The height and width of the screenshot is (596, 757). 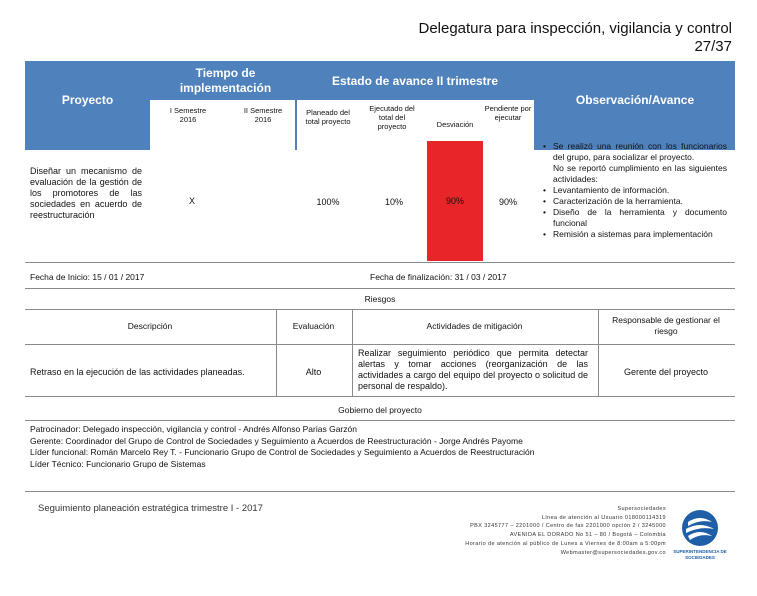 What do you see at coordinates (635, 100) in the screenshot?
I see `header-observacion: Observación/Avance` at bounding box center [635, 100].